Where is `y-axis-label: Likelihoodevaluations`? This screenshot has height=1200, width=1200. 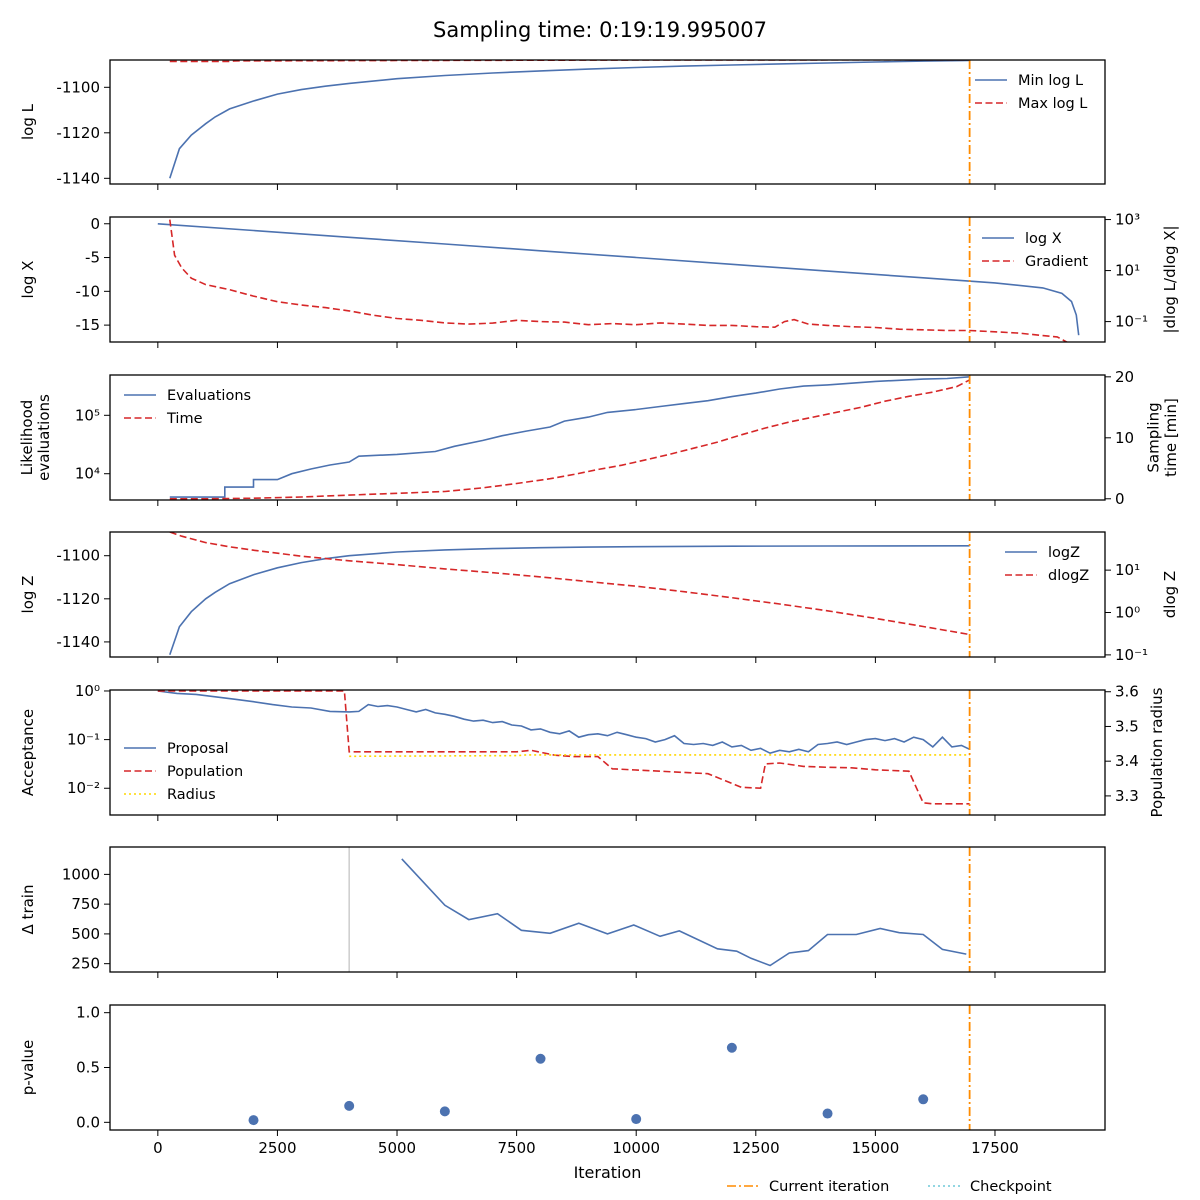 y-axis-label: Likelihoodevaluations is located at coordinates (35, 437).